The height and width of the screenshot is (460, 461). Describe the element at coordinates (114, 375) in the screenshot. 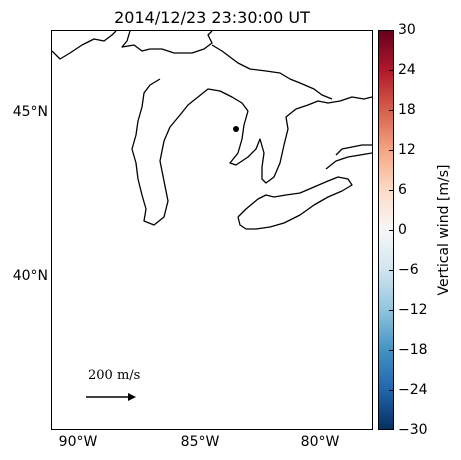

I see `scale-arrow-label: 200 m/s` at that location.